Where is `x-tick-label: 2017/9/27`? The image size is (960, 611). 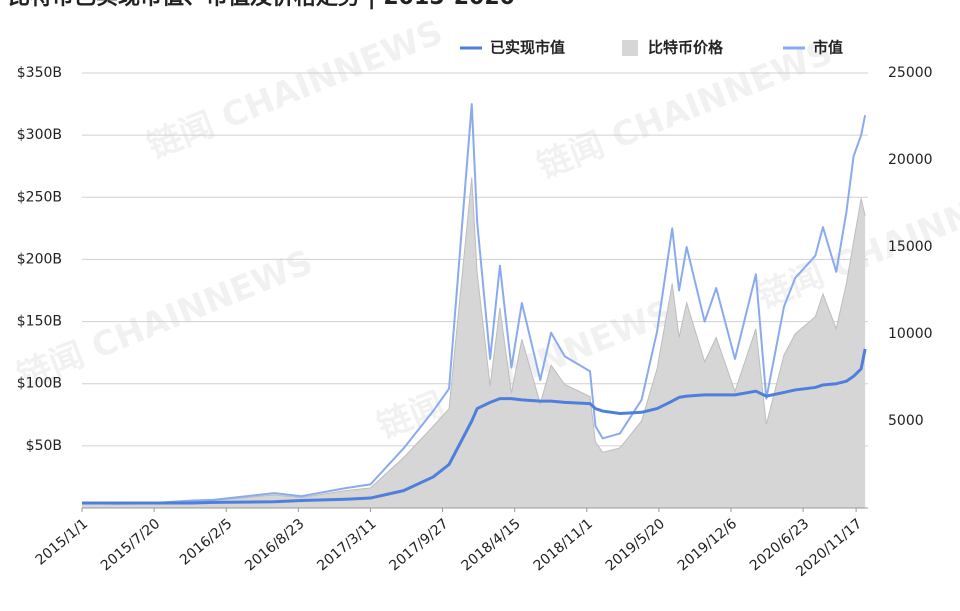 x-tick-label: 2017/9/27 is located at coordinates (418, 545).